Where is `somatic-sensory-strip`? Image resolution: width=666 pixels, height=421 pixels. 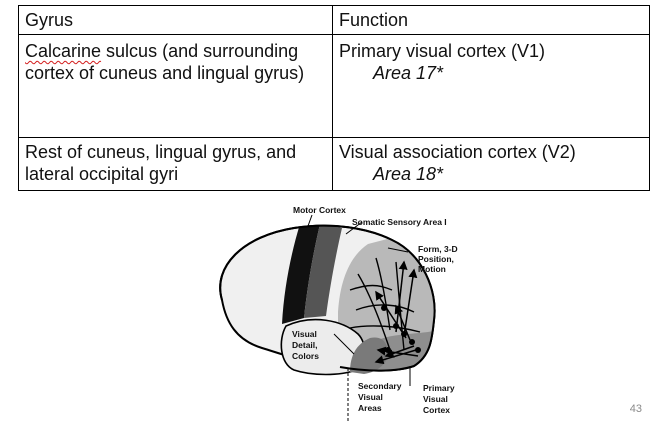
somatic-sensory-strip is located at coordinates (323, 271).